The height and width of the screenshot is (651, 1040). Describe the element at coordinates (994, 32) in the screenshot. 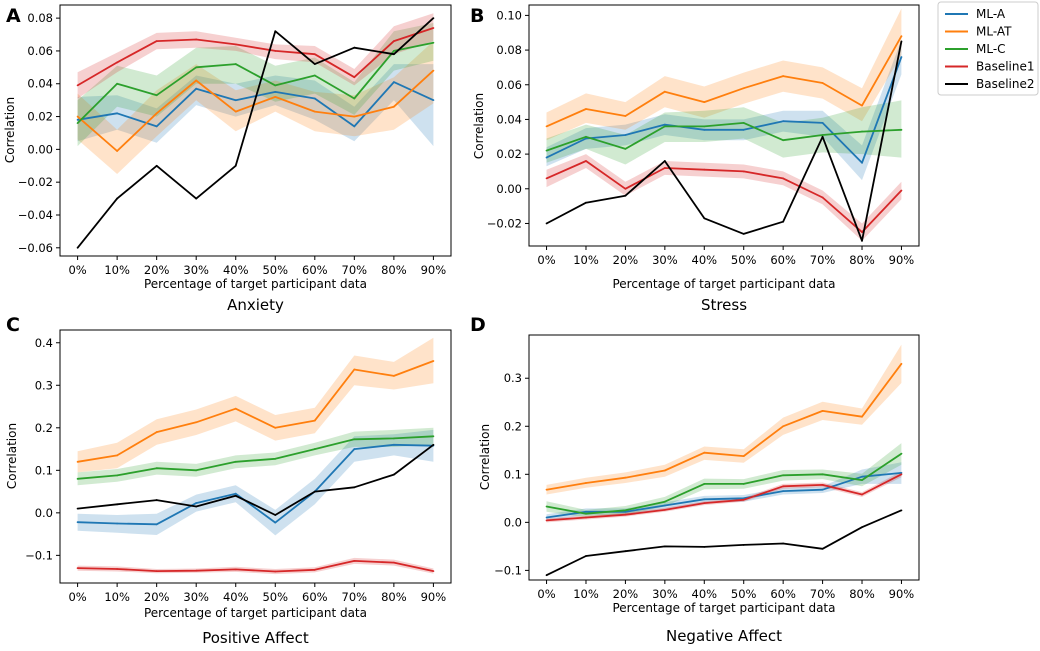

I see `legend-label: ML-AT` at that location.